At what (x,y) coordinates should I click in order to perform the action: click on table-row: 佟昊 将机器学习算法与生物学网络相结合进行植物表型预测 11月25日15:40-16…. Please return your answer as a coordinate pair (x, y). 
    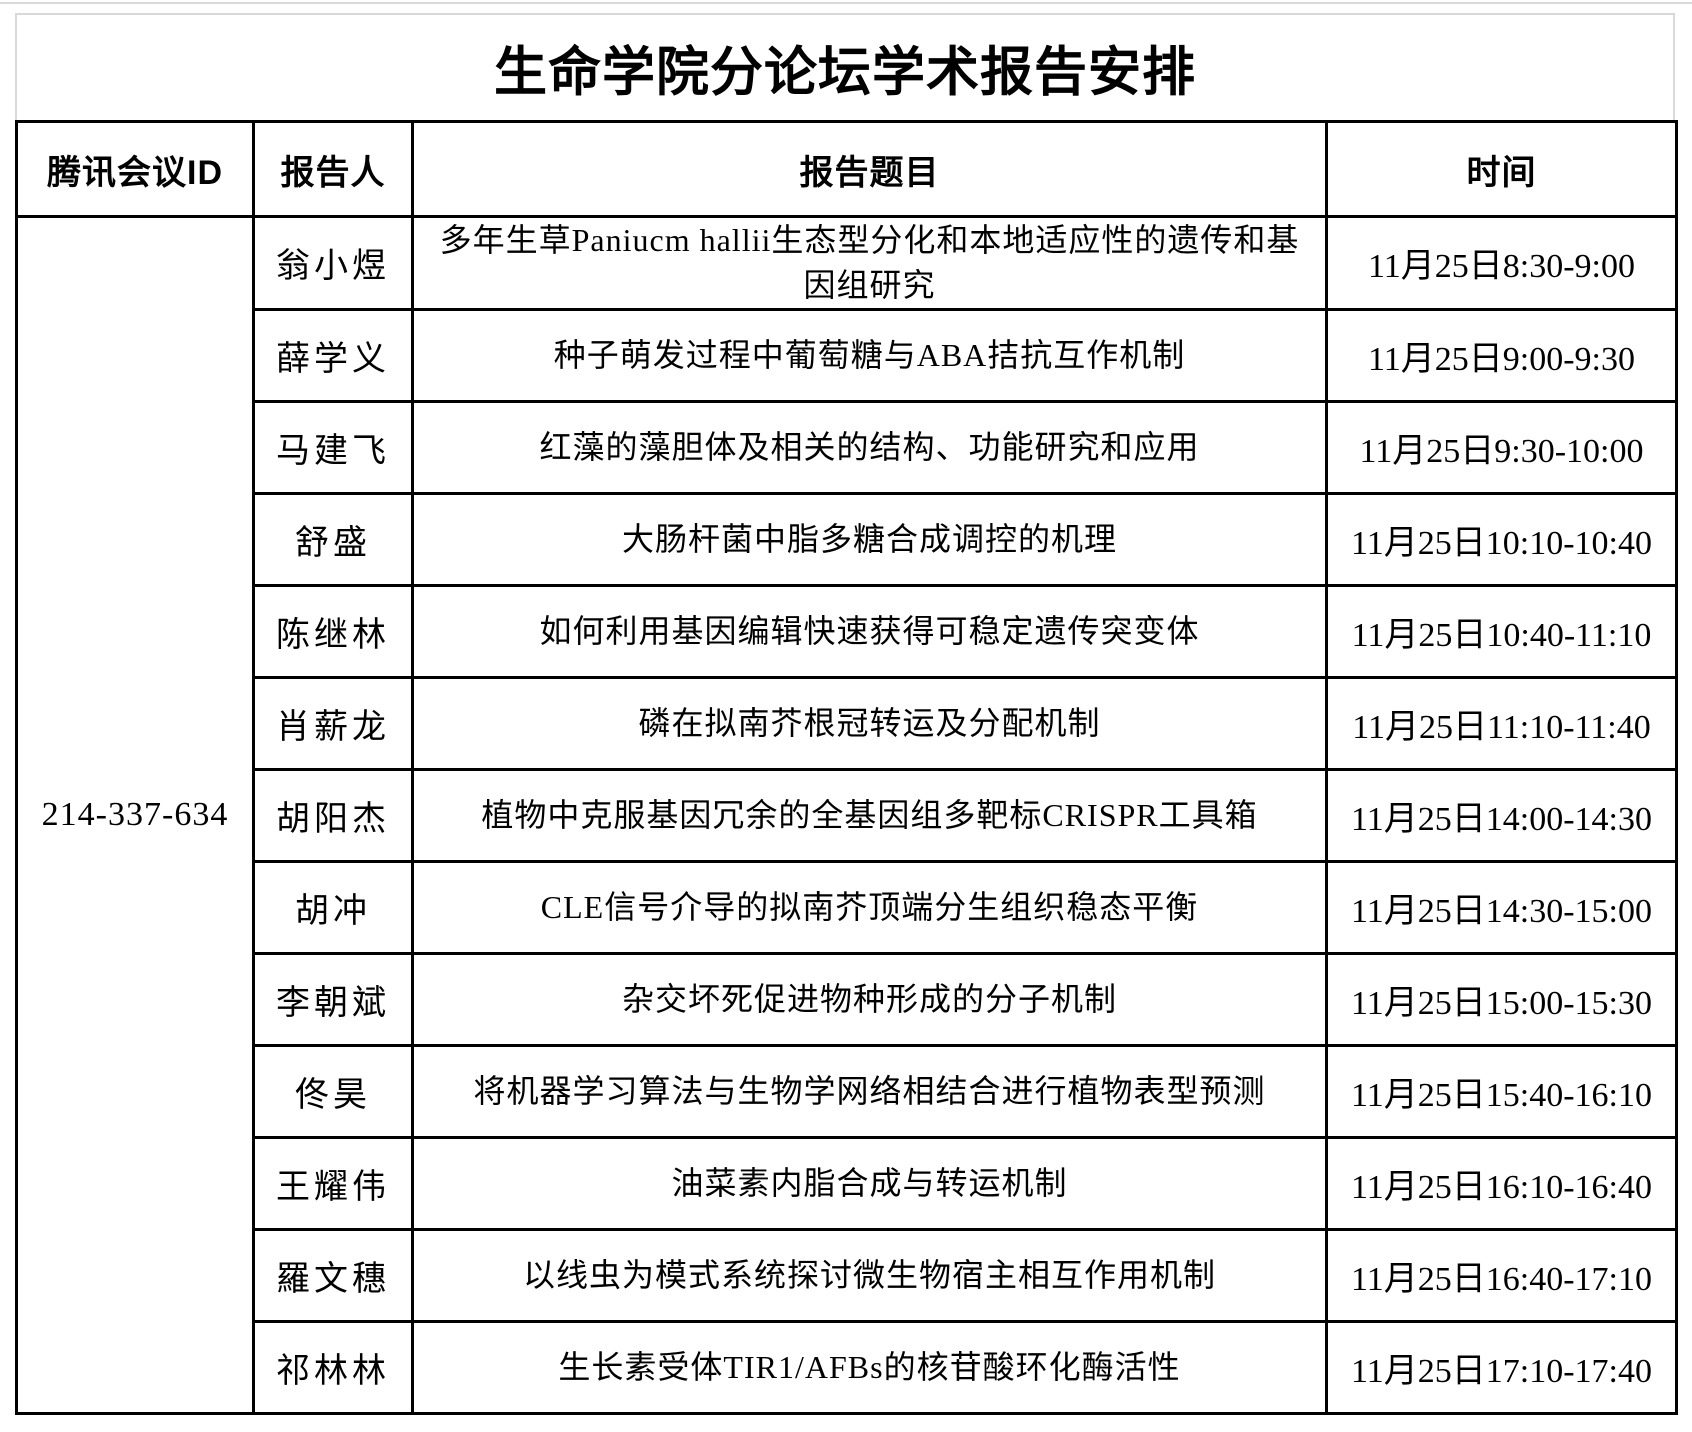
    Looking at the image, I should click on (847, 1091).